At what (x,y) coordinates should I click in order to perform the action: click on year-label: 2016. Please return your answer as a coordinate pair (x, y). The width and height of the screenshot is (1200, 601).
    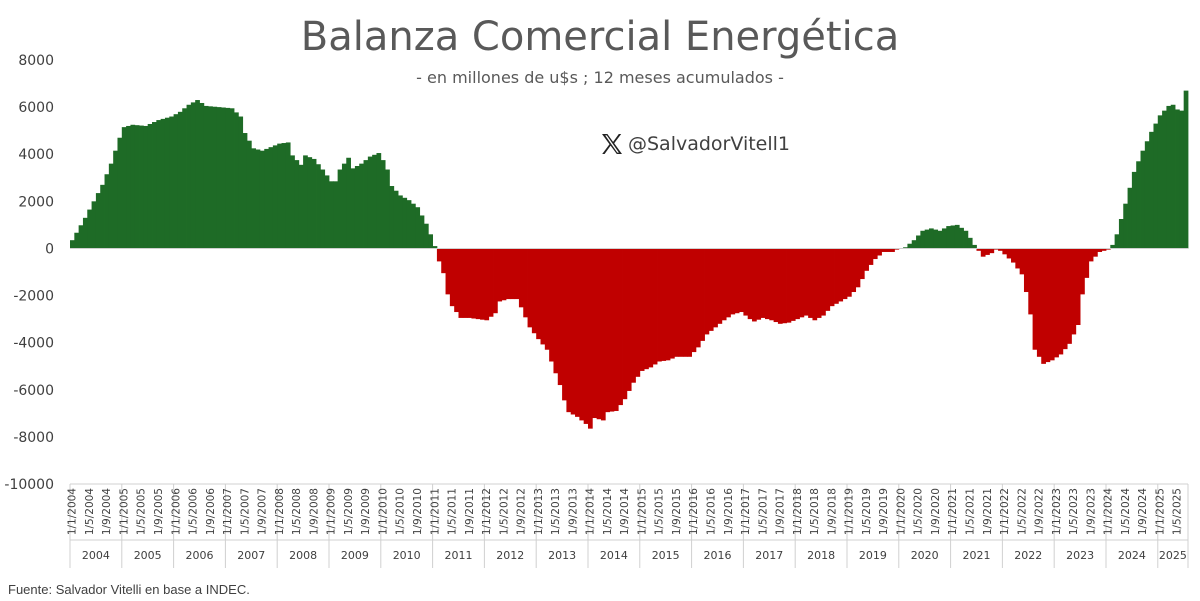
    Looking at the image, I should click on (718, 555).